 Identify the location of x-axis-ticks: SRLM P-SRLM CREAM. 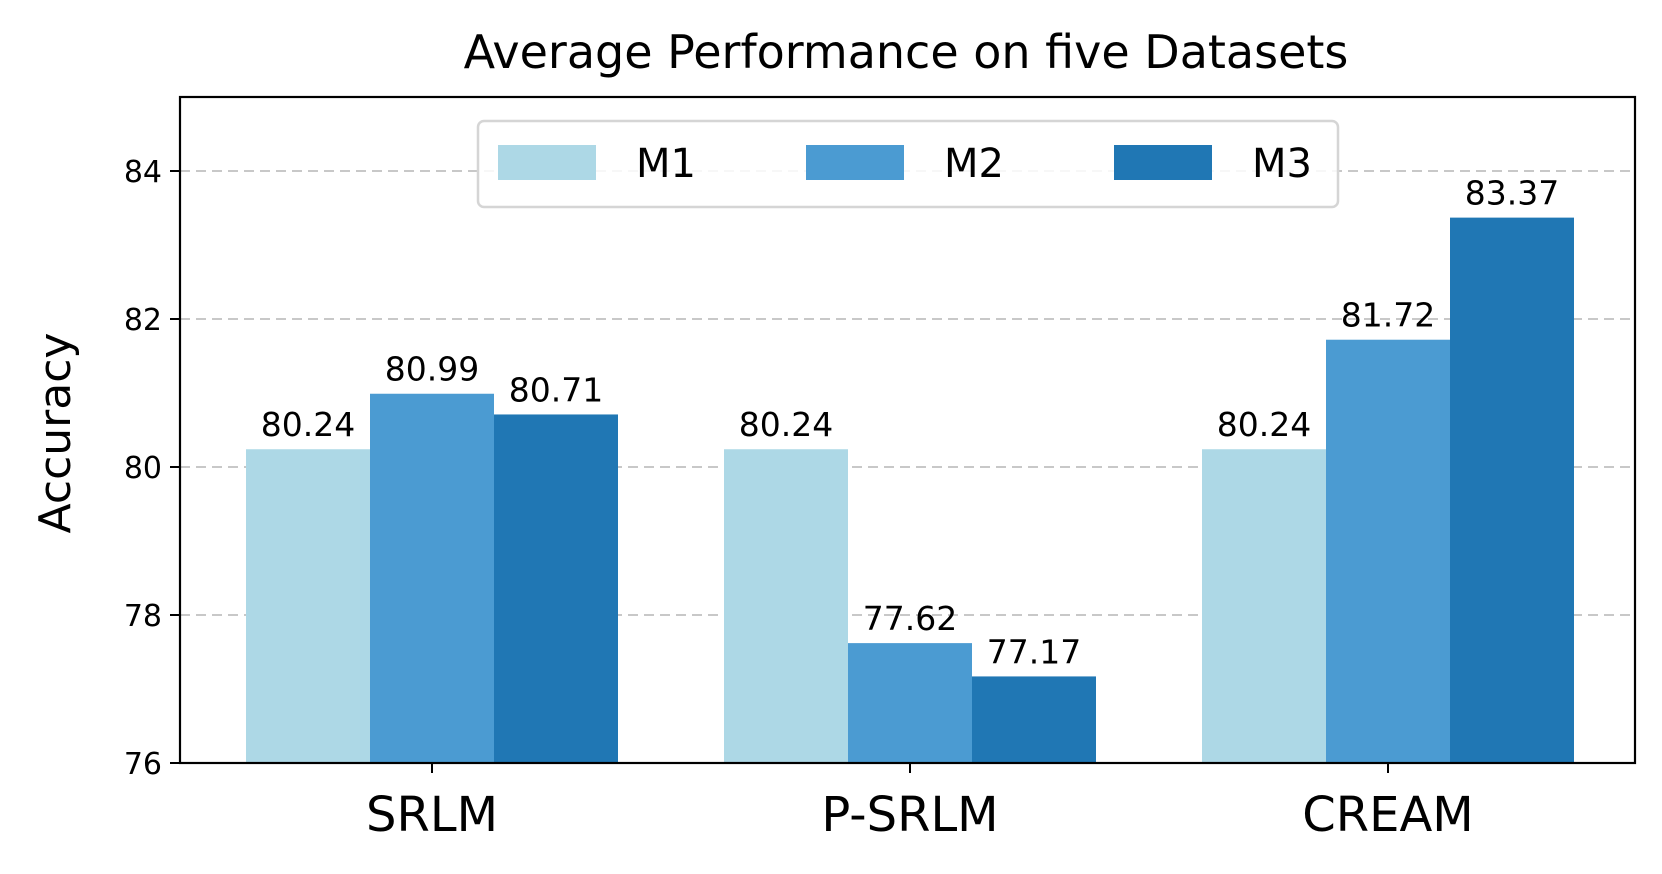
(920, 803).